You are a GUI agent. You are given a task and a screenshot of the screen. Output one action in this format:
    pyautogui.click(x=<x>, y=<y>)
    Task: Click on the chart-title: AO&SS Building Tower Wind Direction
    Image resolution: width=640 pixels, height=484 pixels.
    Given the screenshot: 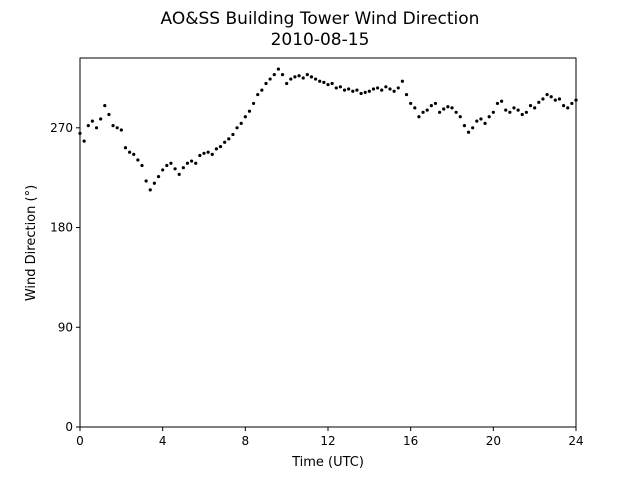 What is the action you would take?
    pyautogui.click(x=320, y=19)
    